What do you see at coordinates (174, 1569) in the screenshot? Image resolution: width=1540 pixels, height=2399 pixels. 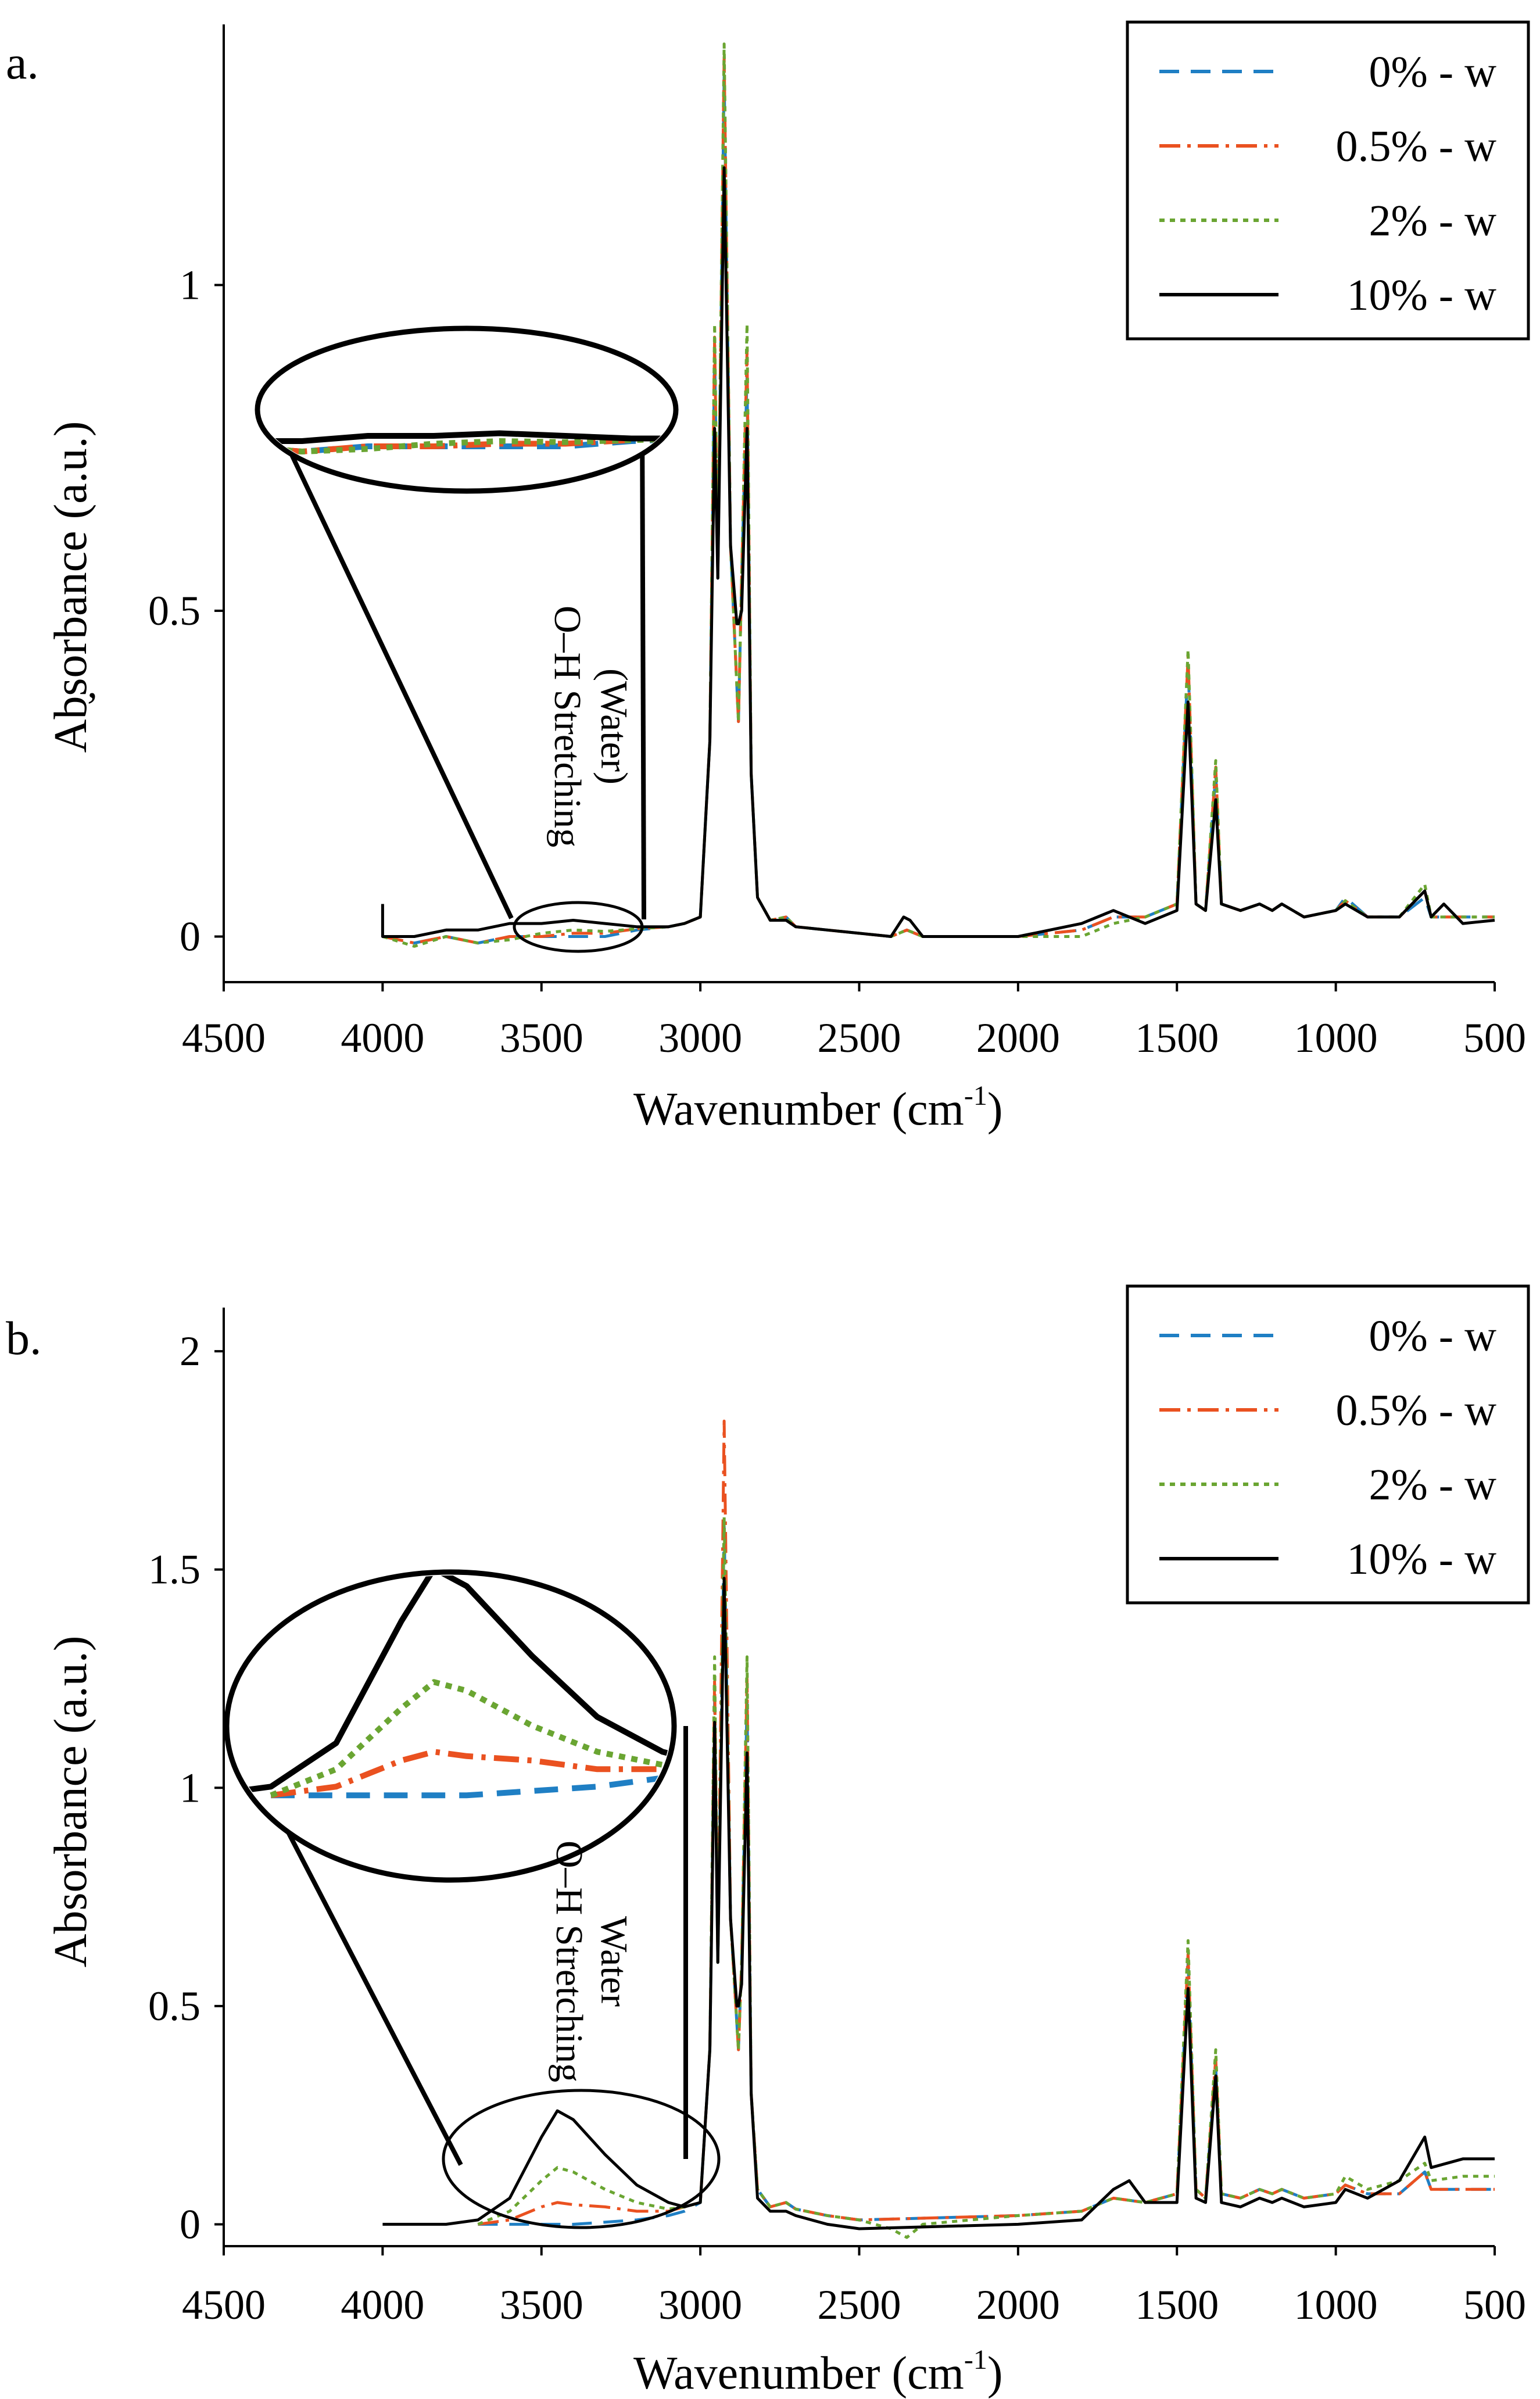 I see `y-tick-label-b: 1.5` at bounding box center [174, 1569].